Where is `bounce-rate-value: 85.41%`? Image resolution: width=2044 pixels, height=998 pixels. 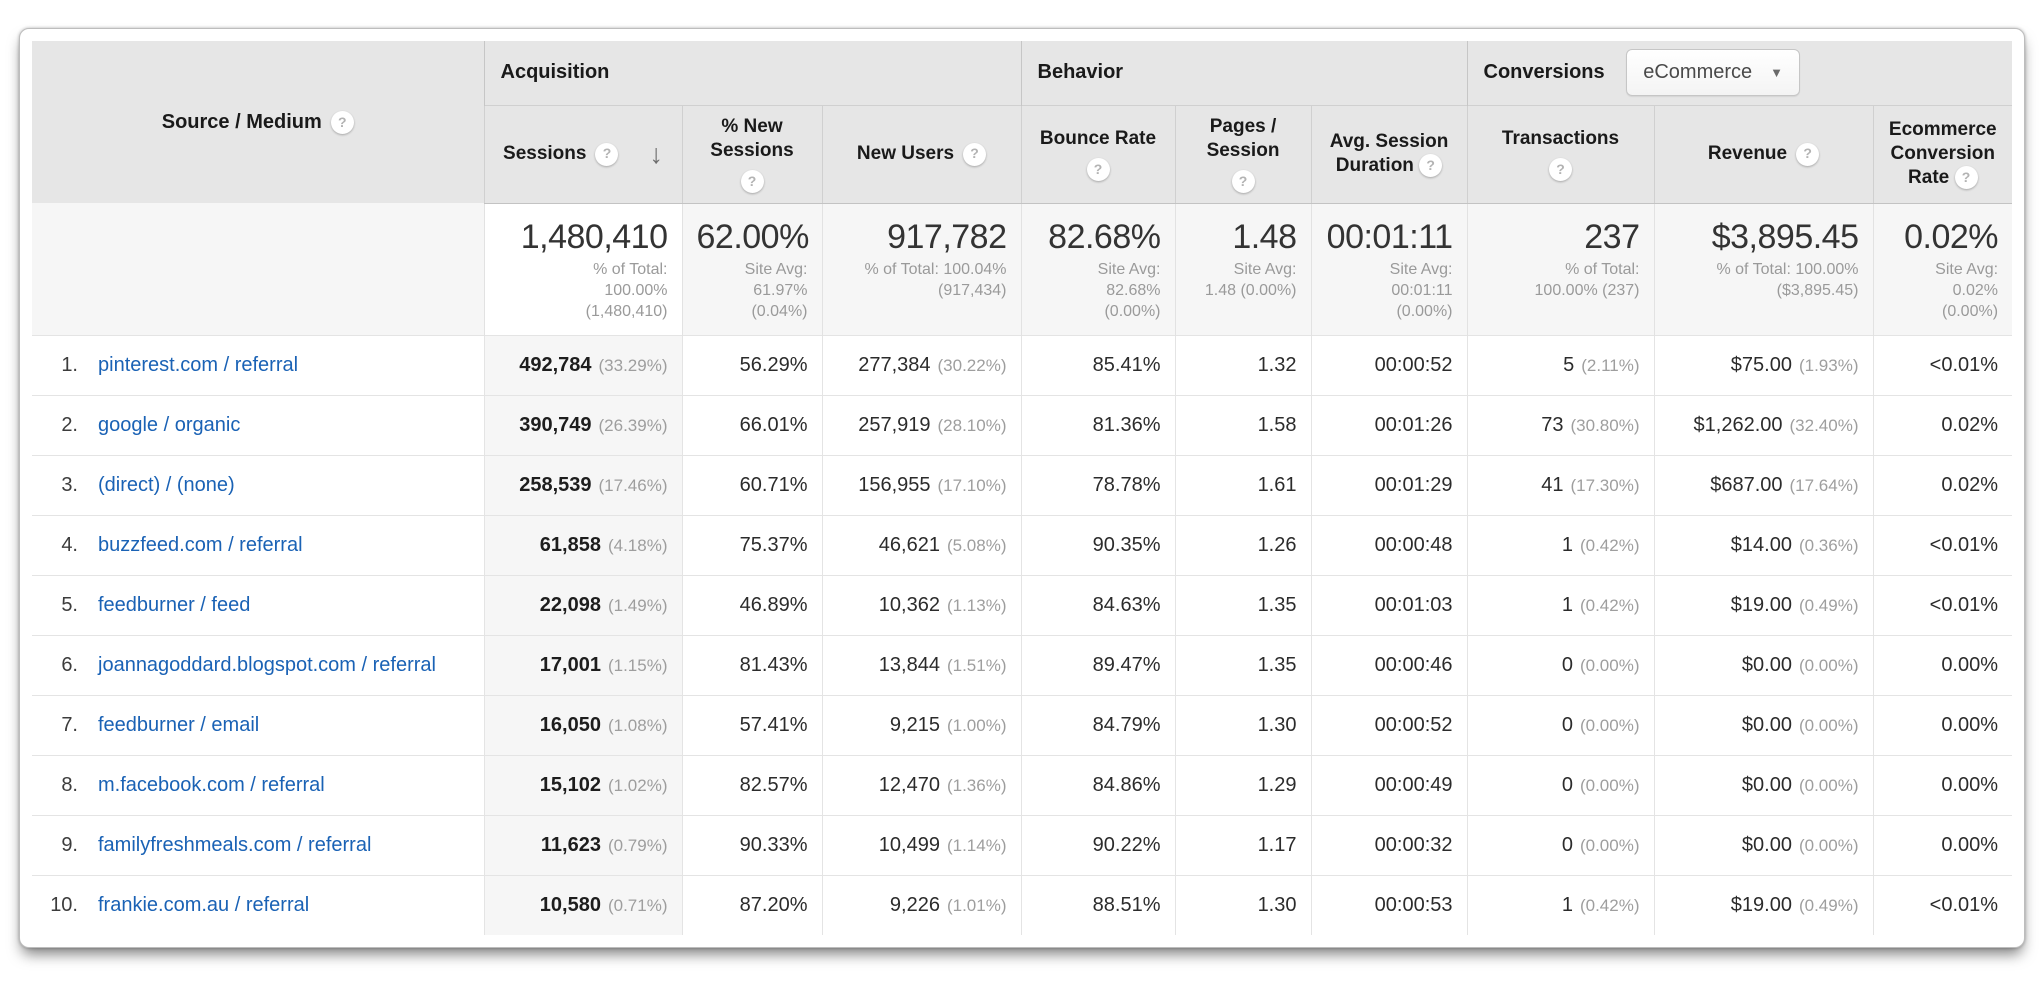 bounce-rate-value: 85.41% is located at coordinates (1126, 364).